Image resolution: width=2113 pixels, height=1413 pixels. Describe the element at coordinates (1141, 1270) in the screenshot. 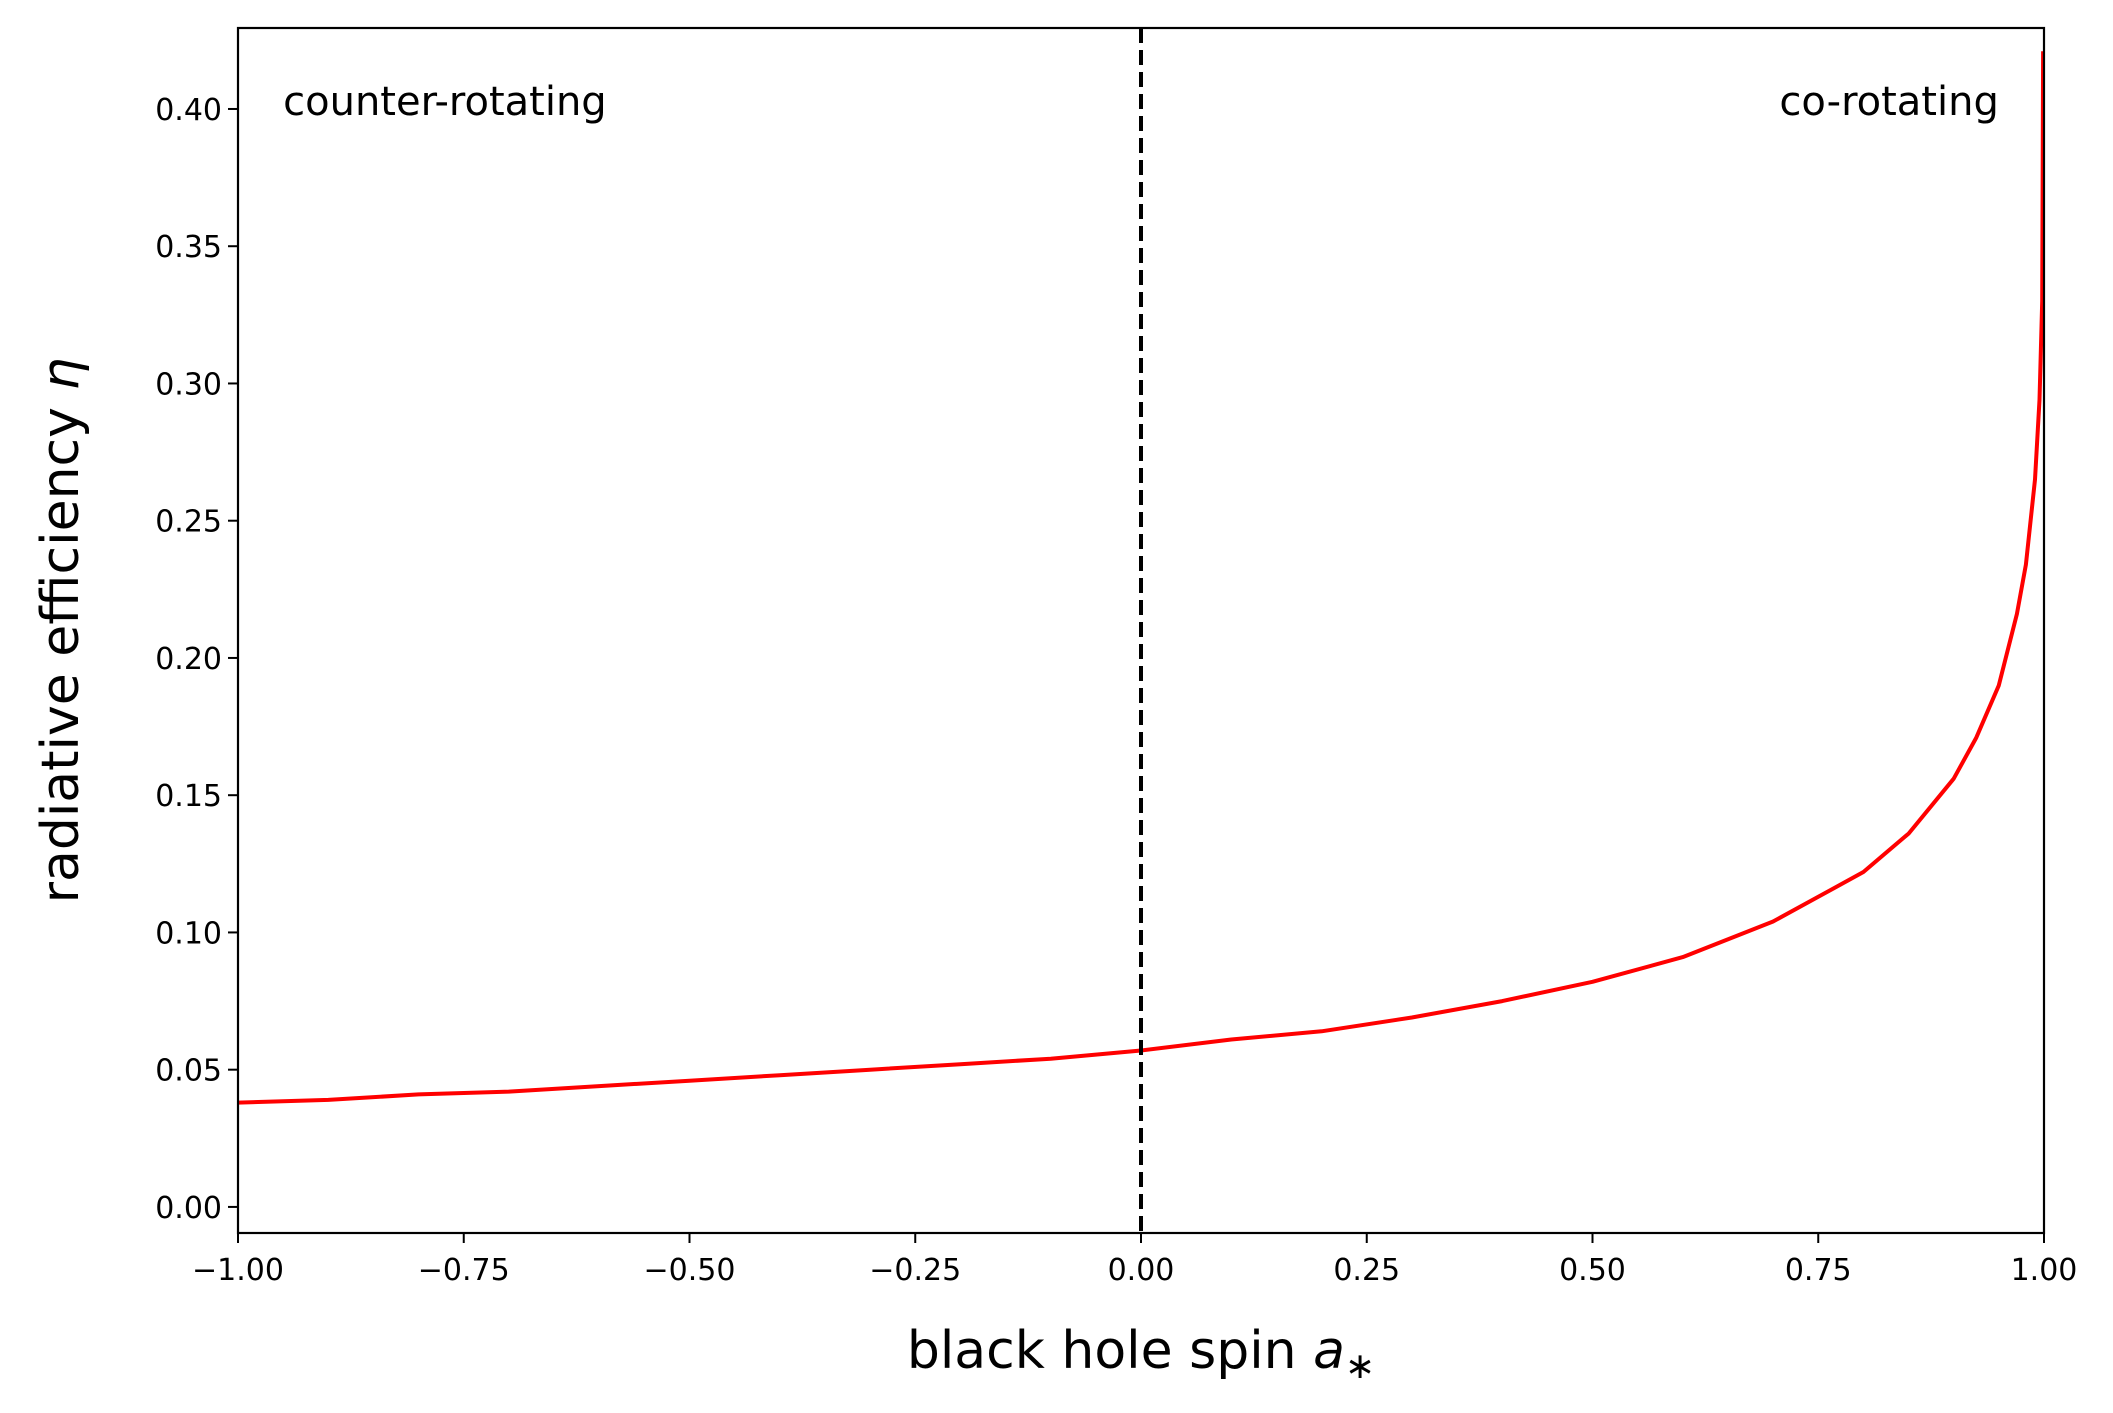

I see `x-tick-label: 0.00` at that location.